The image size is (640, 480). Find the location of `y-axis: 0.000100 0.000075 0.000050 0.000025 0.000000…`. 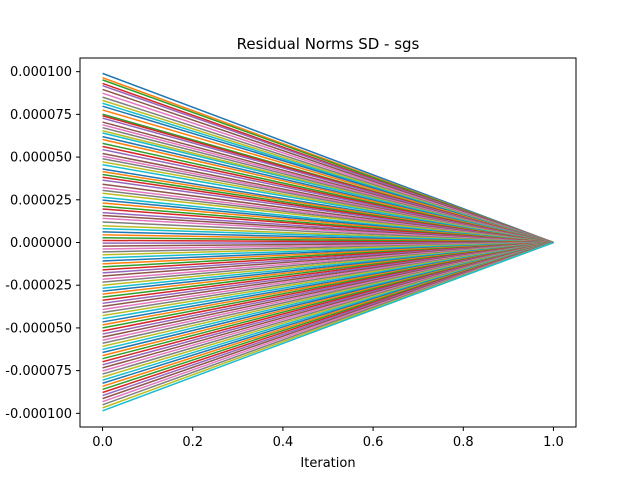

y-axis: 0.000100 0.000075 0.000050 0.000025 0.000000… is located at coordinates (42, 243).